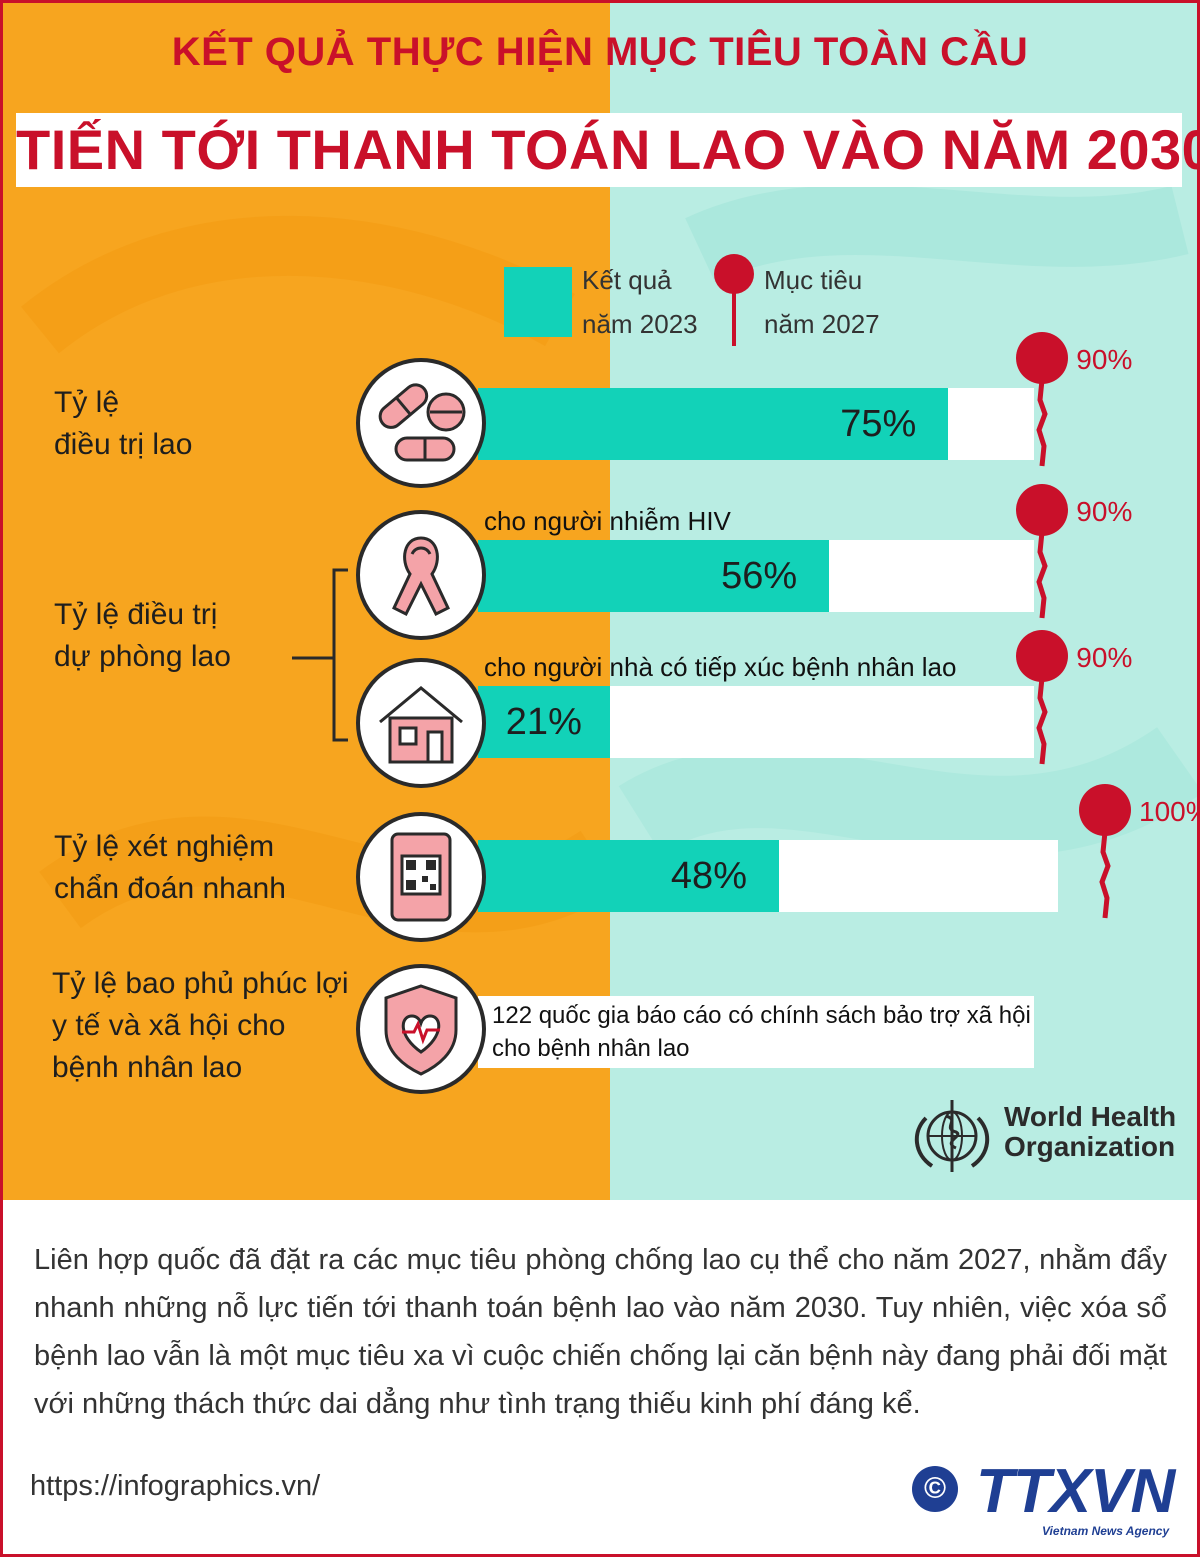 This screenshot has width=1200, height=1557. Describe the element at coordinates (170, 868) in the screenshot. I see `label-rapid-test-rate: Tỷ lệ xét nghiệm chẩn đoán nhanh` at that location.